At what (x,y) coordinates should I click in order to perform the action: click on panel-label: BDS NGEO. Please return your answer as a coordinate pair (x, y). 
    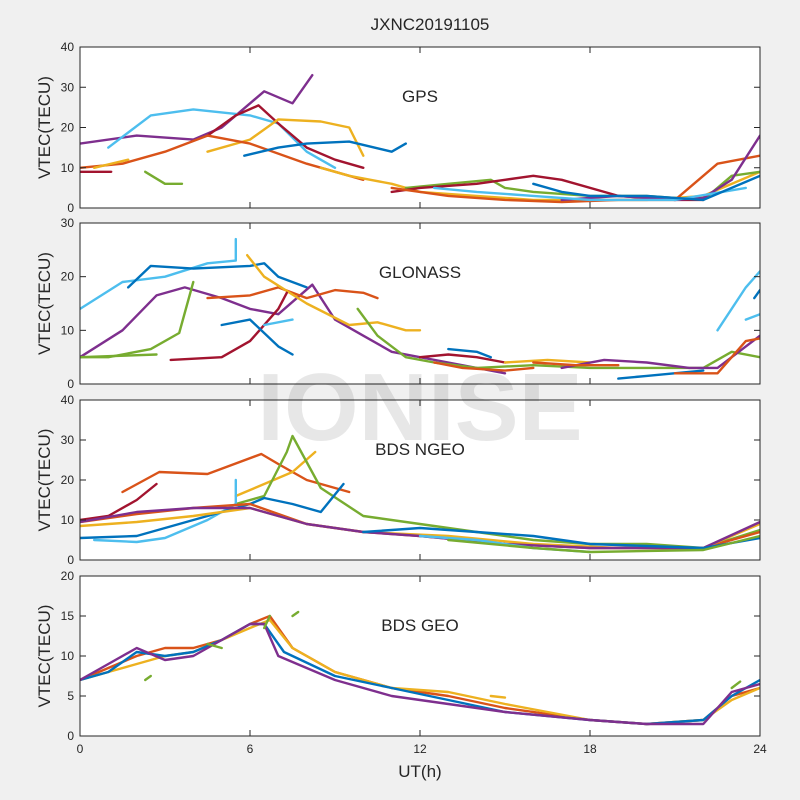
    Looking at the image, I should click on (420, 449).